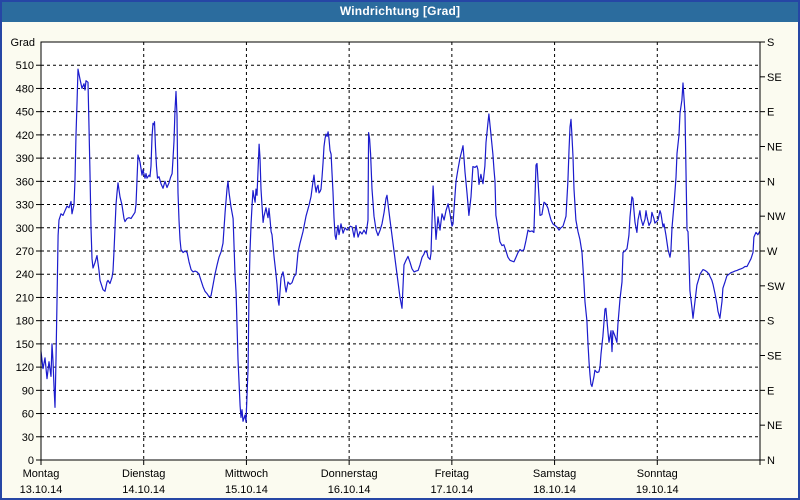  I want to click on y-left-tick-label: 450, so click(25, 113).